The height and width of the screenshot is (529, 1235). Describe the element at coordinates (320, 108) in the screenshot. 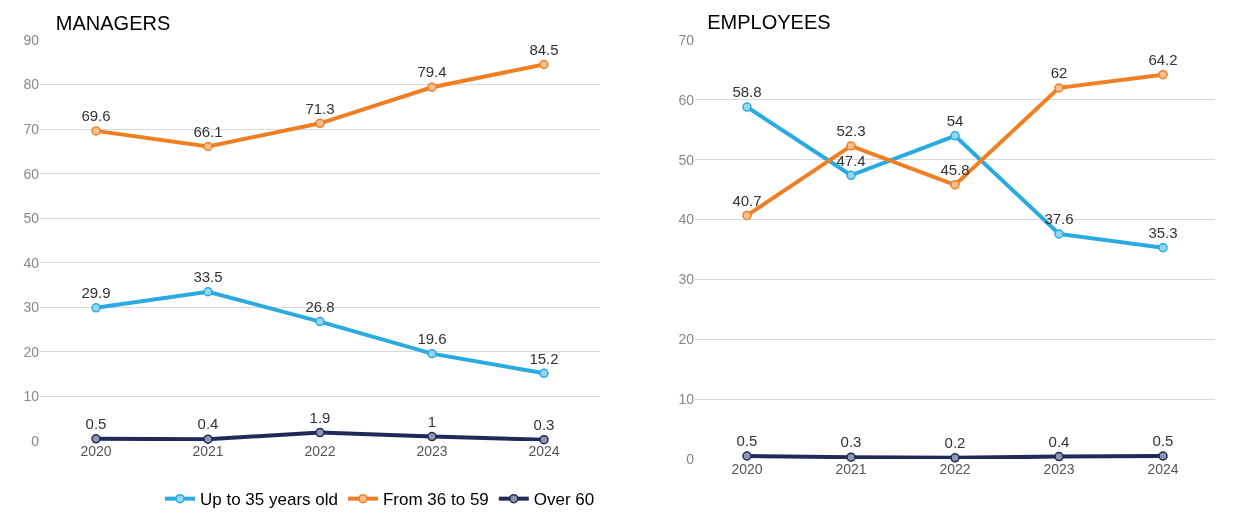

I see `data-label: 71.3` at that location.